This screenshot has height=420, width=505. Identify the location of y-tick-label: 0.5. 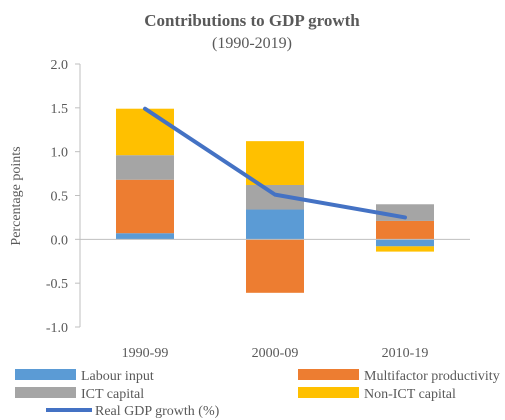
(60, 197).